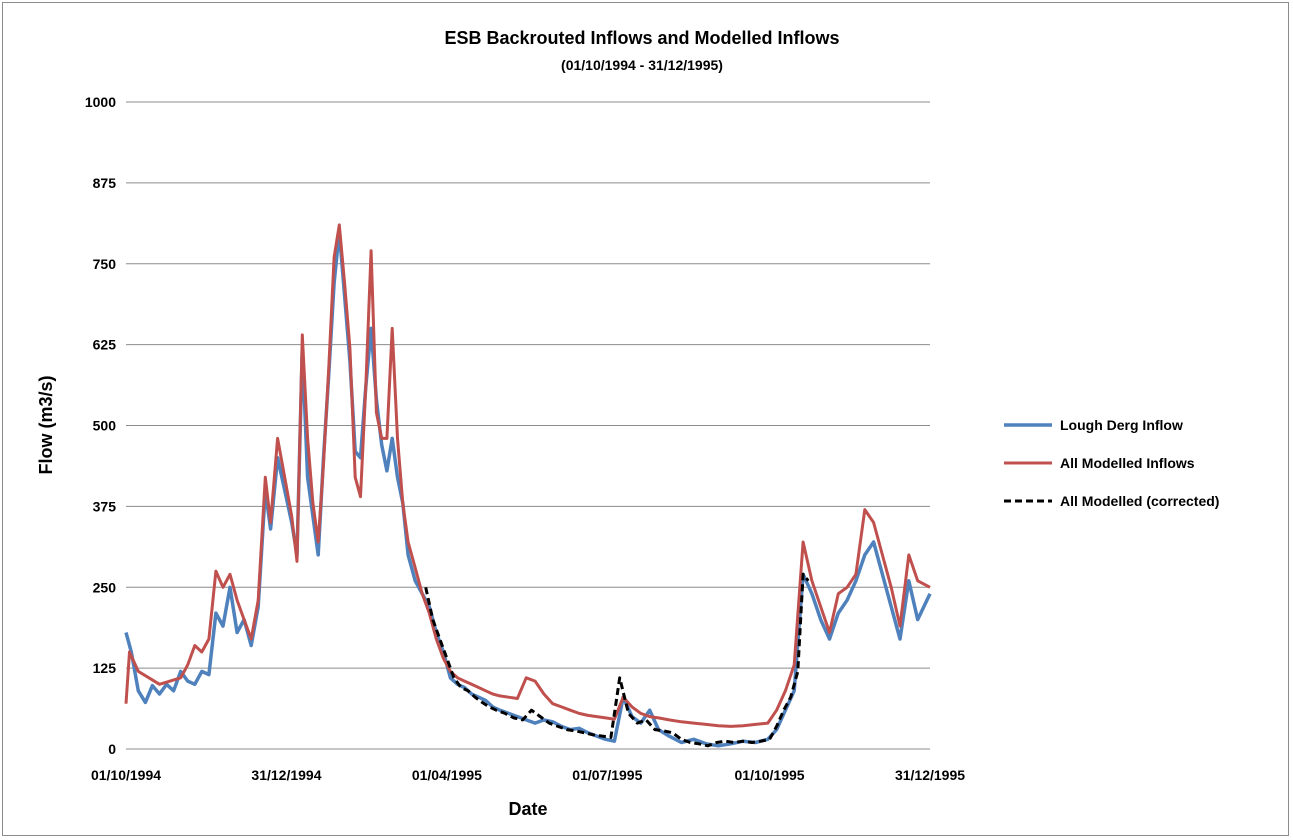 This screenshot has width=1293, height=840. I want to click on x-tick-2: 01/04/1995, so click(447, 775).